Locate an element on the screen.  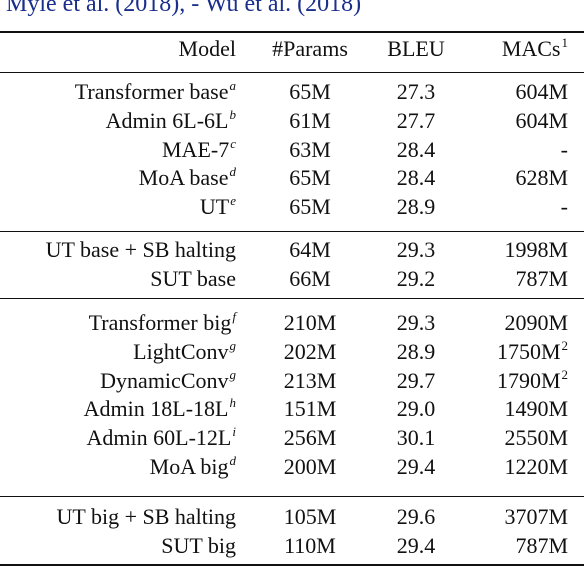
table-header: Model #Params BLEU MACs1 is located at coordinates (292, 49).